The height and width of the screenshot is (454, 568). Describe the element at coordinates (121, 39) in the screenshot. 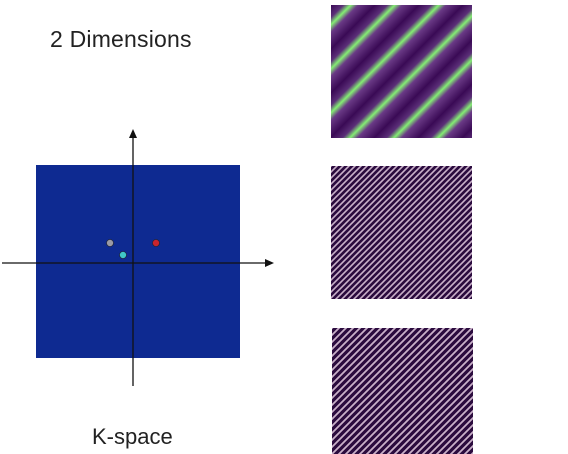

I see `slide-title: 2 Dimensions` at that location.